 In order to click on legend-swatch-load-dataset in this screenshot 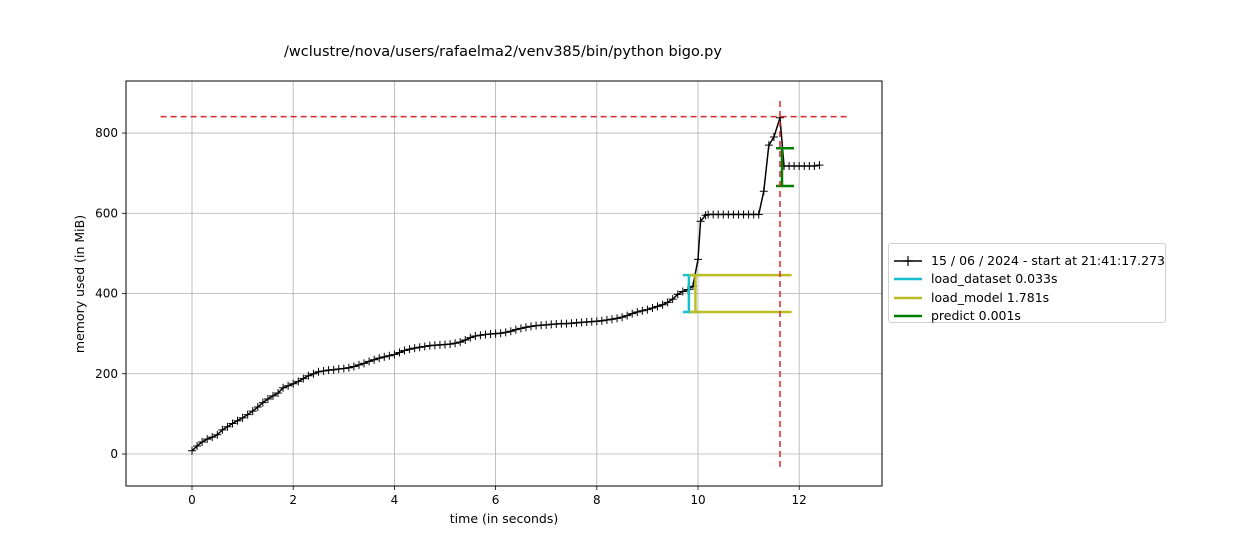, I will do `click(908, 279)`.